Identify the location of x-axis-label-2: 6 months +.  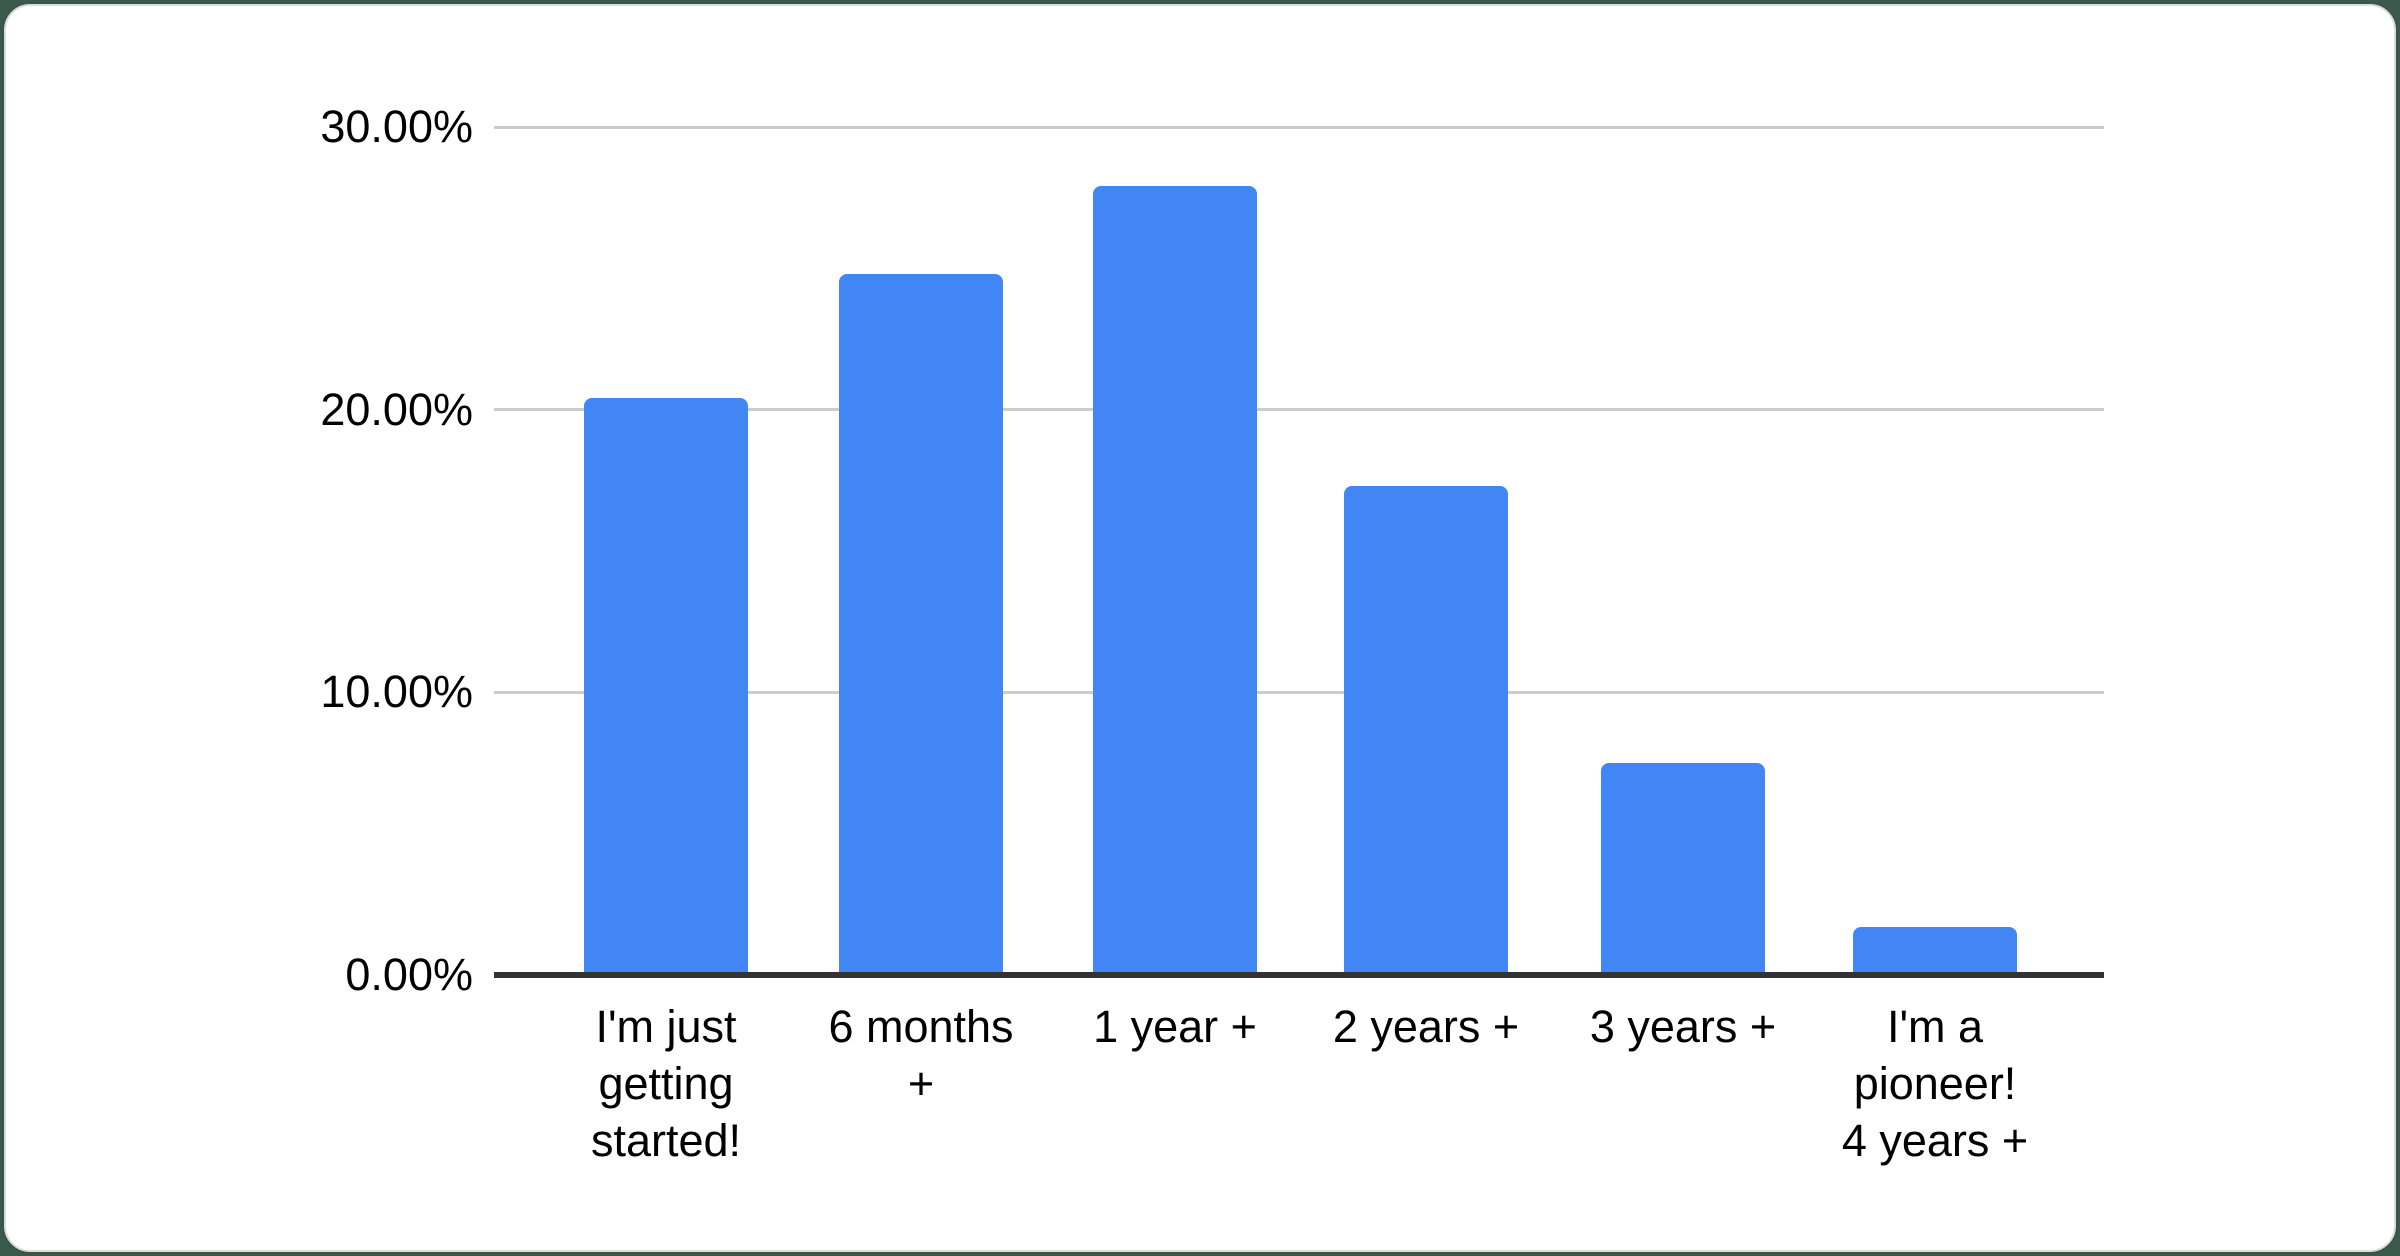
(921, 1055).